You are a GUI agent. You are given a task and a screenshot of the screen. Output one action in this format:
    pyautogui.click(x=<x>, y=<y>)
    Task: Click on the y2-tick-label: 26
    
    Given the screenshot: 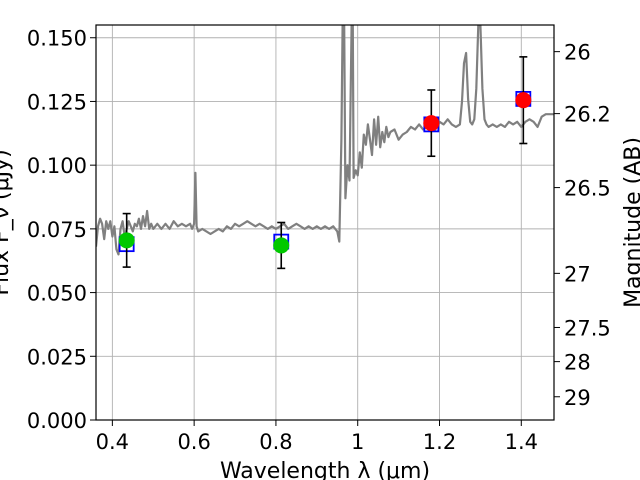 What is the action you would take?
    pyautogui.click(x=577, y=53)
    